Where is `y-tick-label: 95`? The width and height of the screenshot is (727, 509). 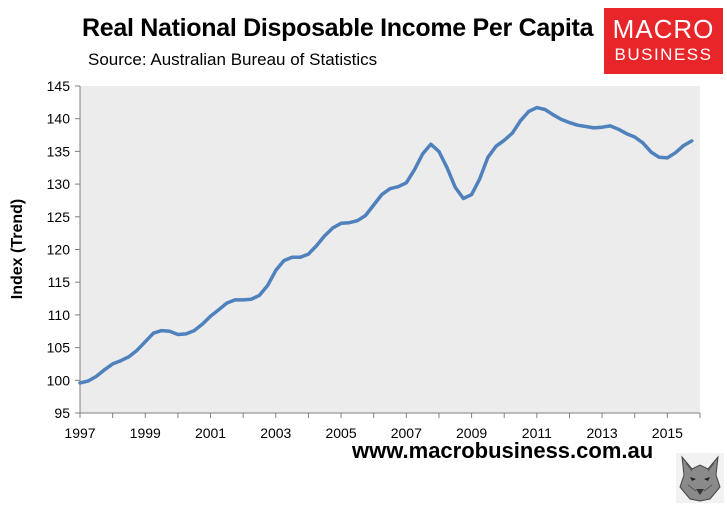
y-tick-label: 95 is located at coordinates (62, 413).